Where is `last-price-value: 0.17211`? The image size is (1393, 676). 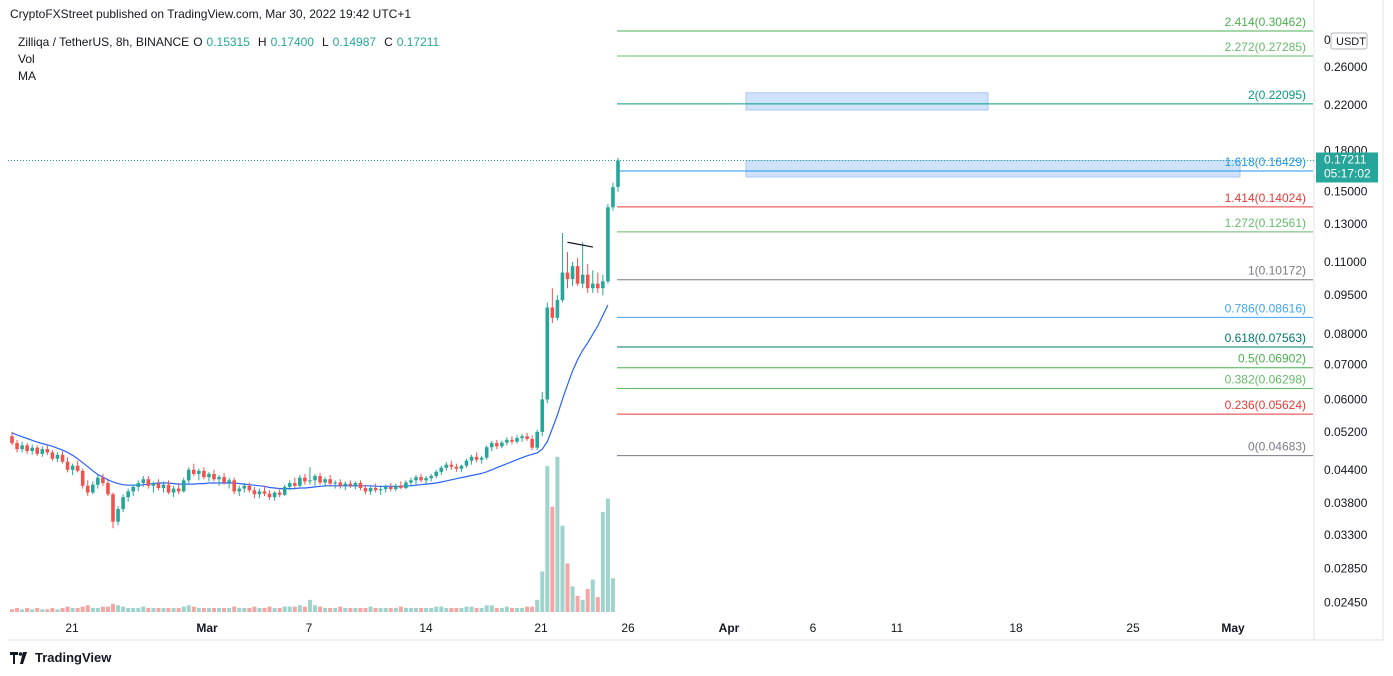 last-price-value: 0.17211 is located at coordinates (1345, 159).